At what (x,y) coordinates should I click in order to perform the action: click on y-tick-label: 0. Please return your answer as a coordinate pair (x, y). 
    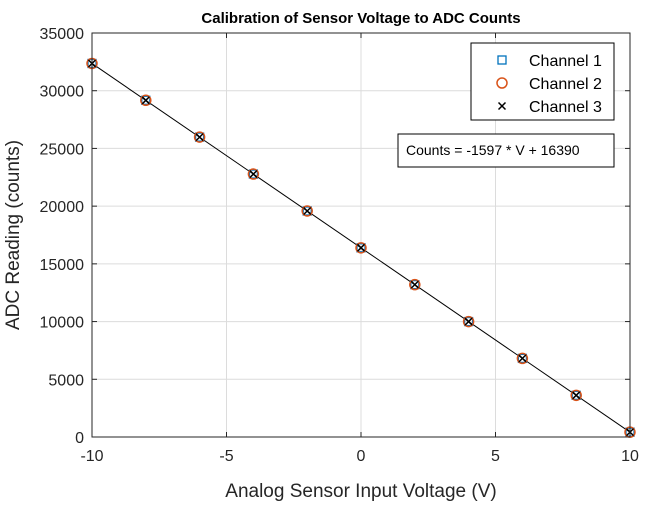
    Looking at the image, I should click on (79, 438).